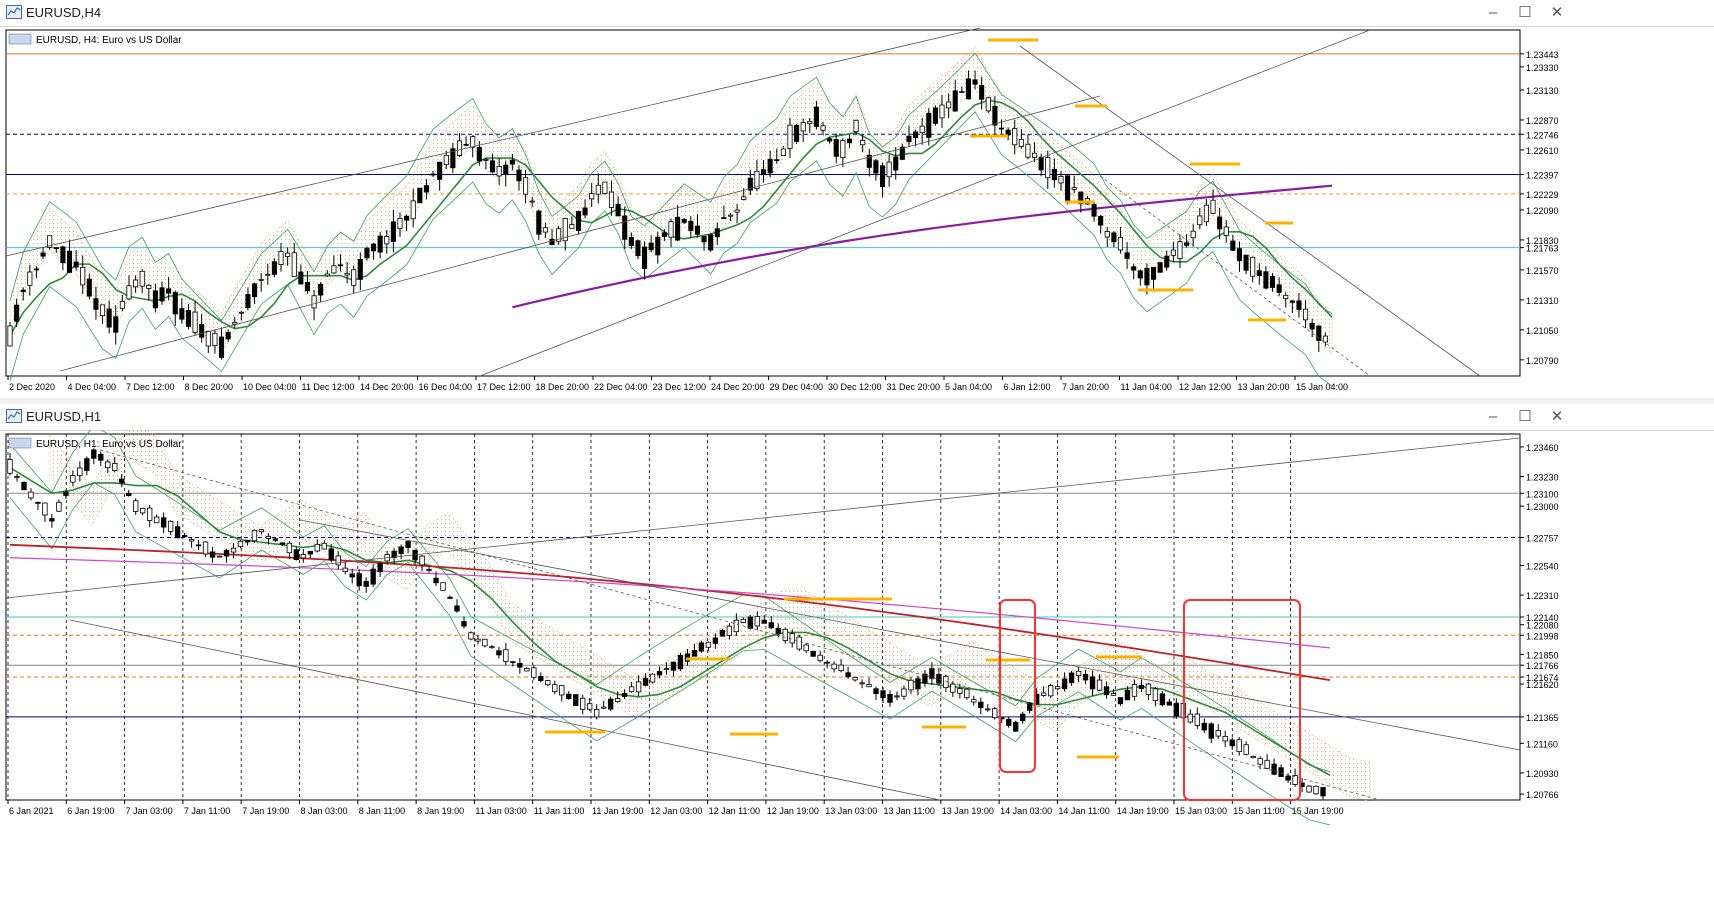 The image size is (1714, 902). What do you see at coordinates (855, 387) in the screenshot?
I see `time-label: 30 Dec 12:00` at bounding box center [855, 387].